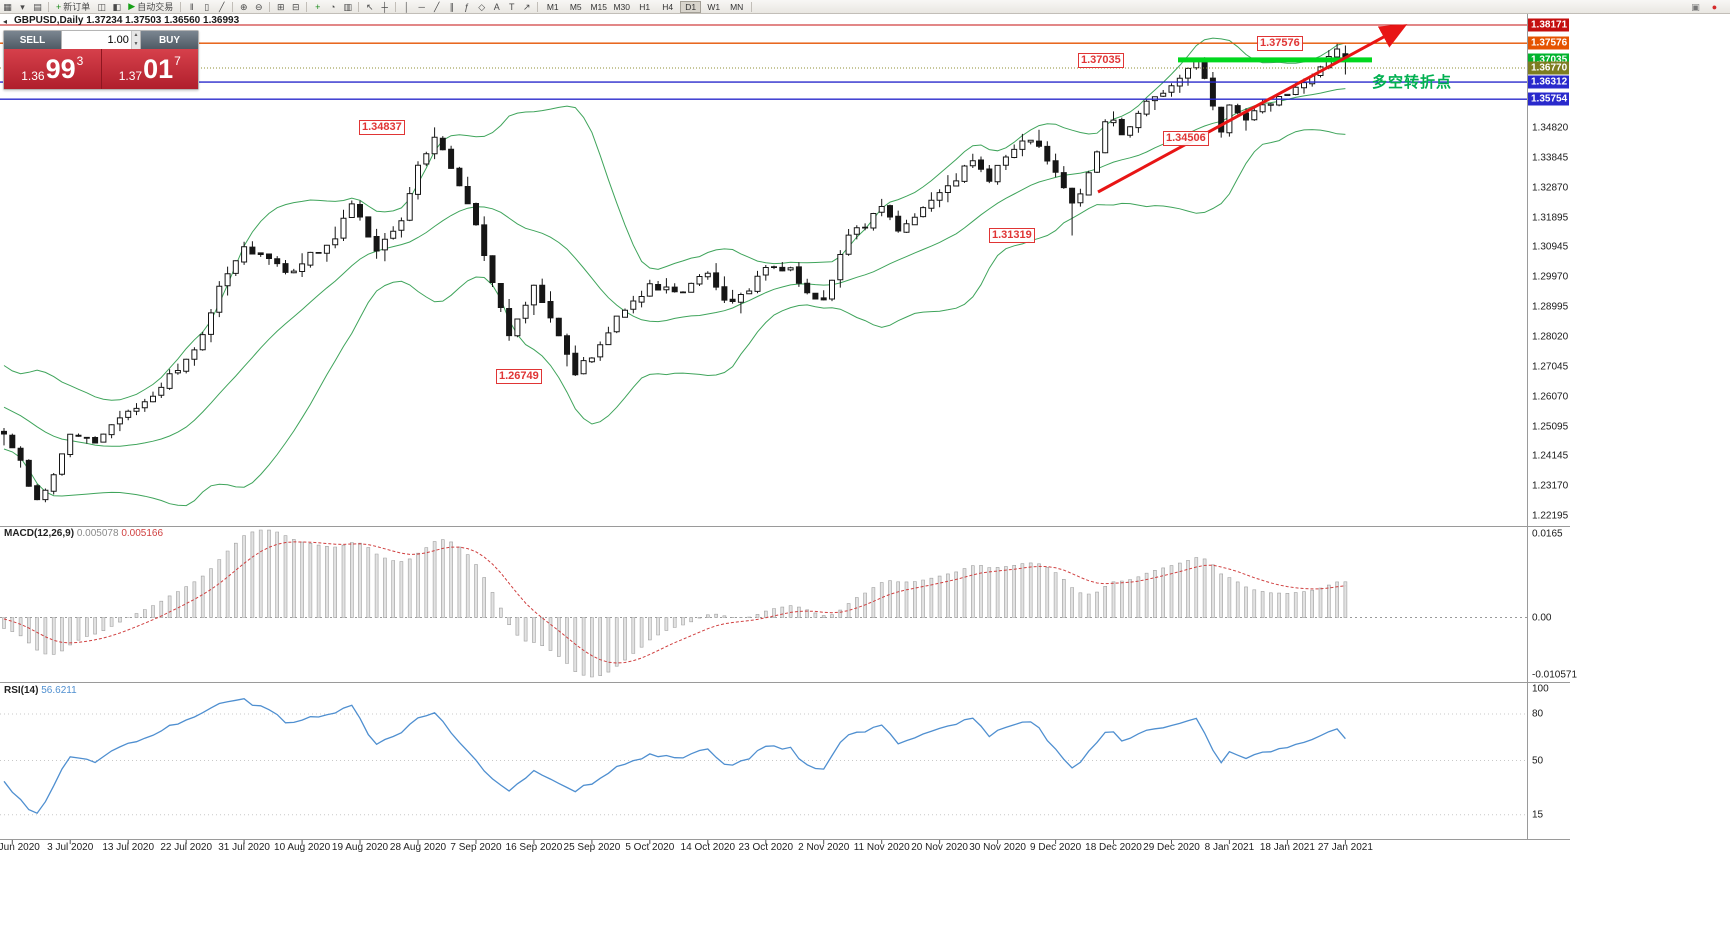  I want to click on pivot-annotation-text: 多空转折点, so click(1412, 82).